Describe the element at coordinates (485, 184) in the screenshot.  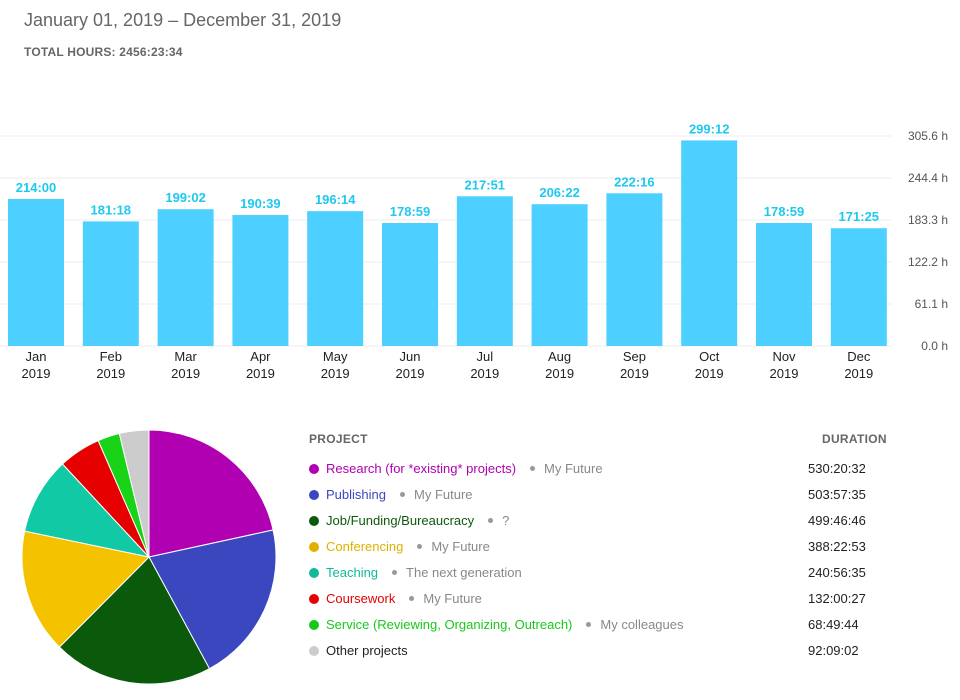
I see `bar-value-label: 217:51` at that location.